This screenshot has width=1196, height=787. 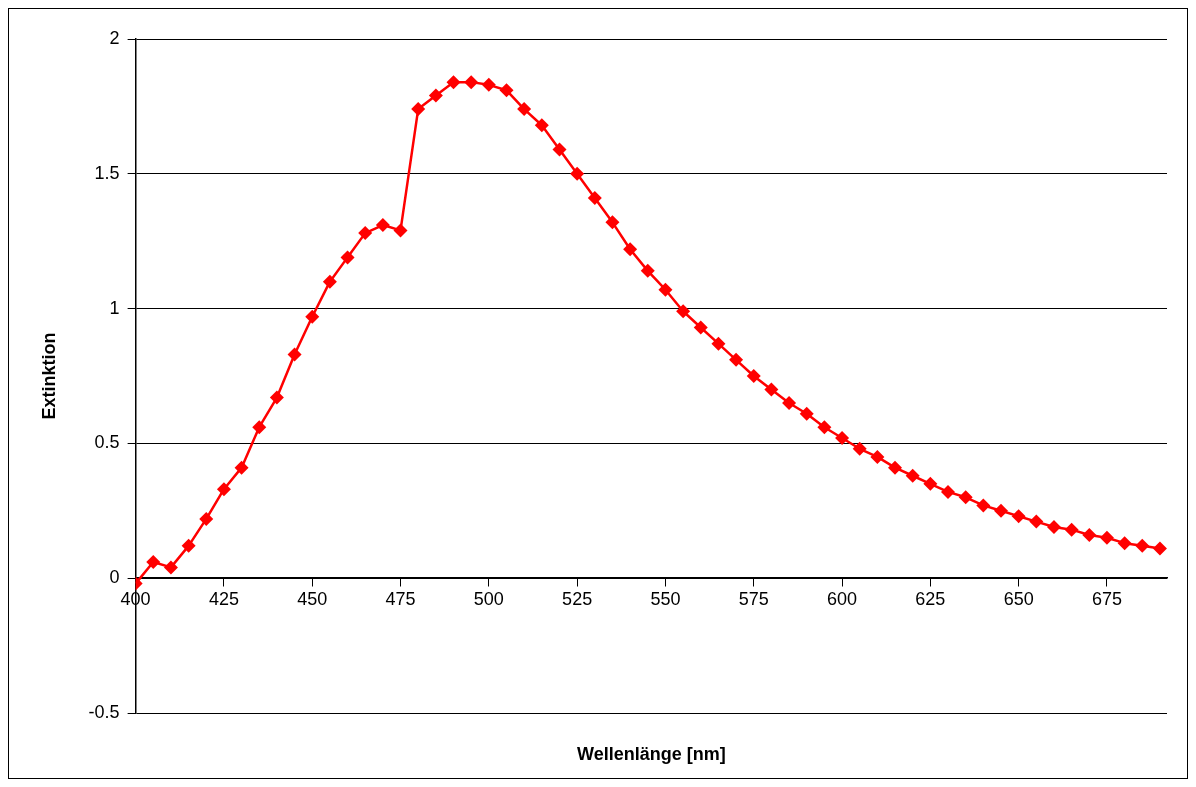 What do you see at coordinates (665, 598) in the screenshot?
I see `x-tick-label: 550` at bounding box center [665, 598].